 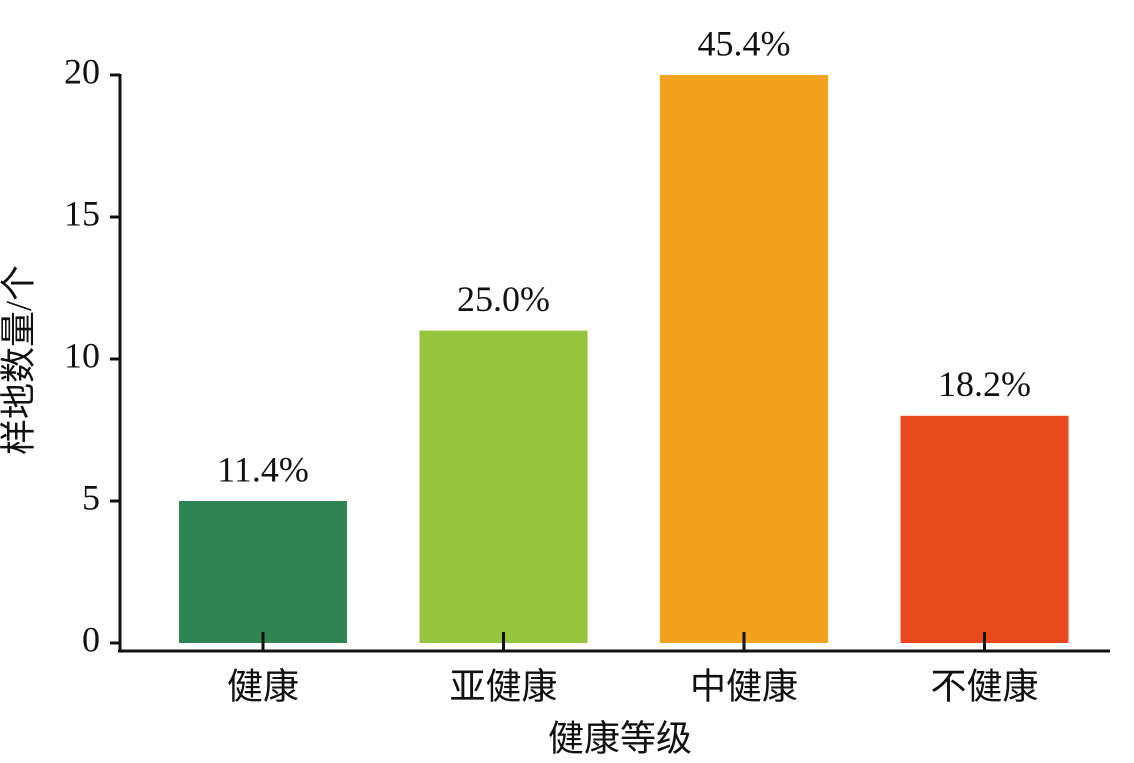 I want to click on x-tick-label: 亚健康, so click(x=503, y=686).